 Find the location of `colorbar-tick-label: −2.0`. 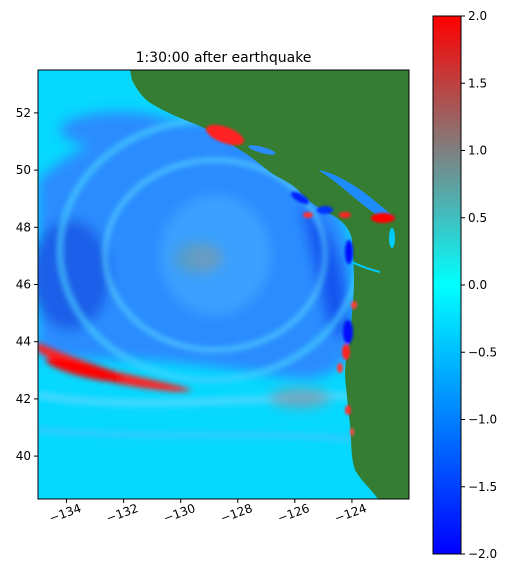

colorbar-tick-label: −2.0 is located at coordinates (482, 554).